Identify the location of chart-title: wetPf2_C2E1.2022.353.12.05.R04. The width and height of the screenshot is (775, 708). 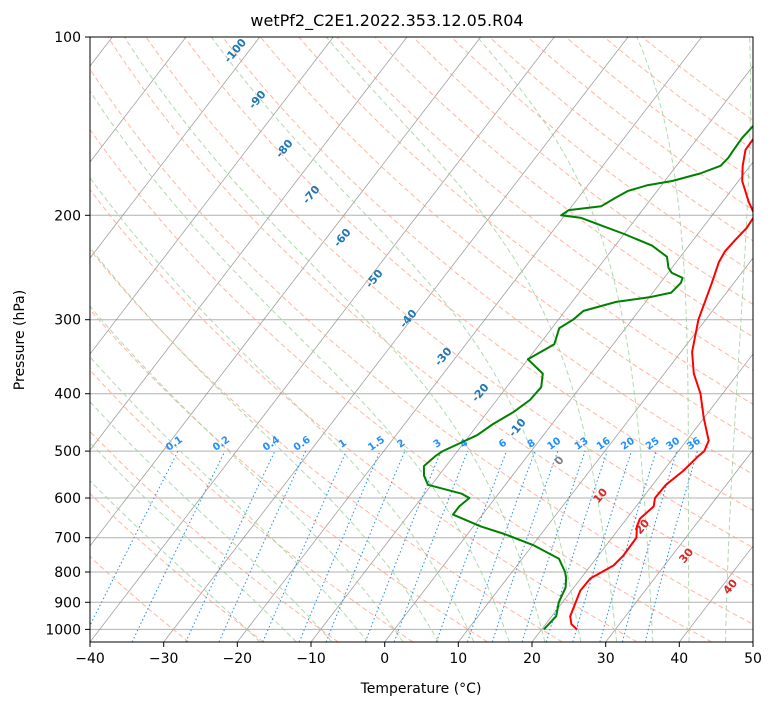
(386, 21).